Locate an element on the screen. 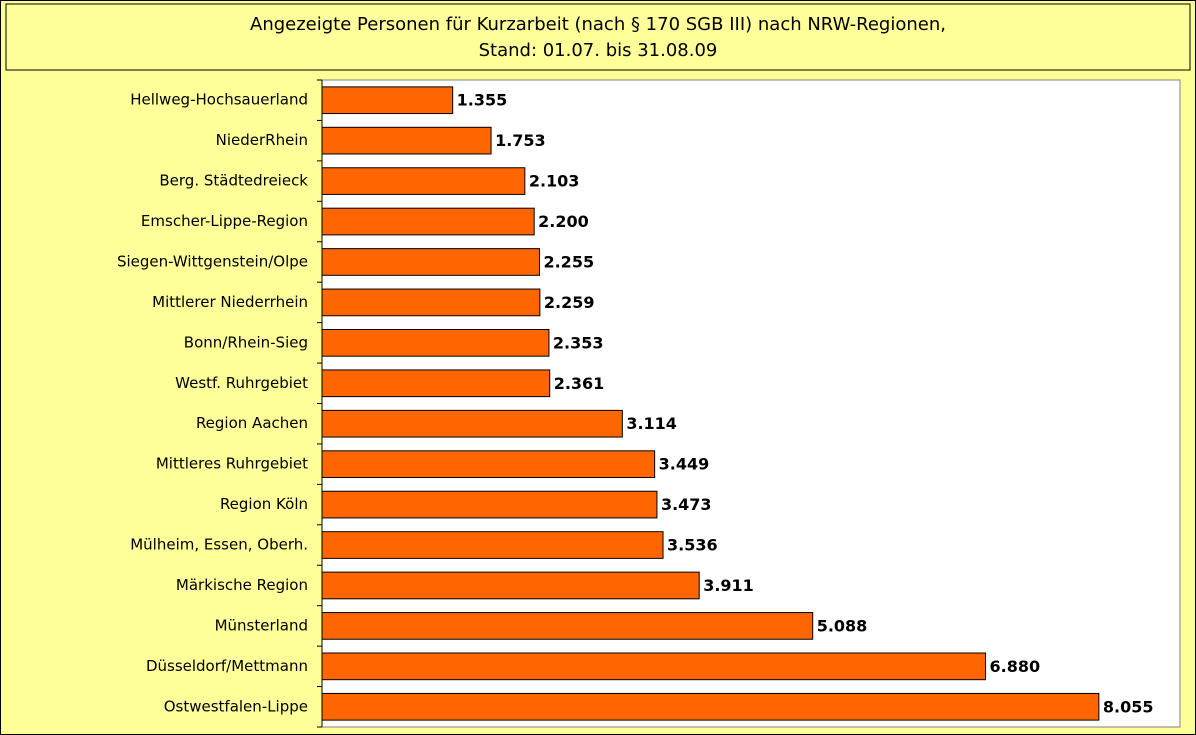  y-tick-label: Mittlerer Niederrhein is located at coordinates (230, 302).